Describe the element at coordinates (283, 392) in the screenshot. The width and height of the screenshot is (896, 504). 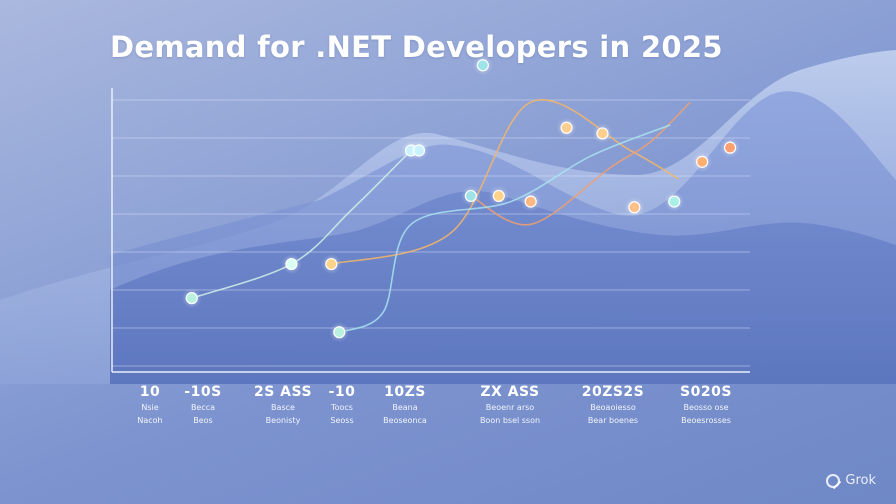
I see `x-tick-main: 2S ASS` at that location.